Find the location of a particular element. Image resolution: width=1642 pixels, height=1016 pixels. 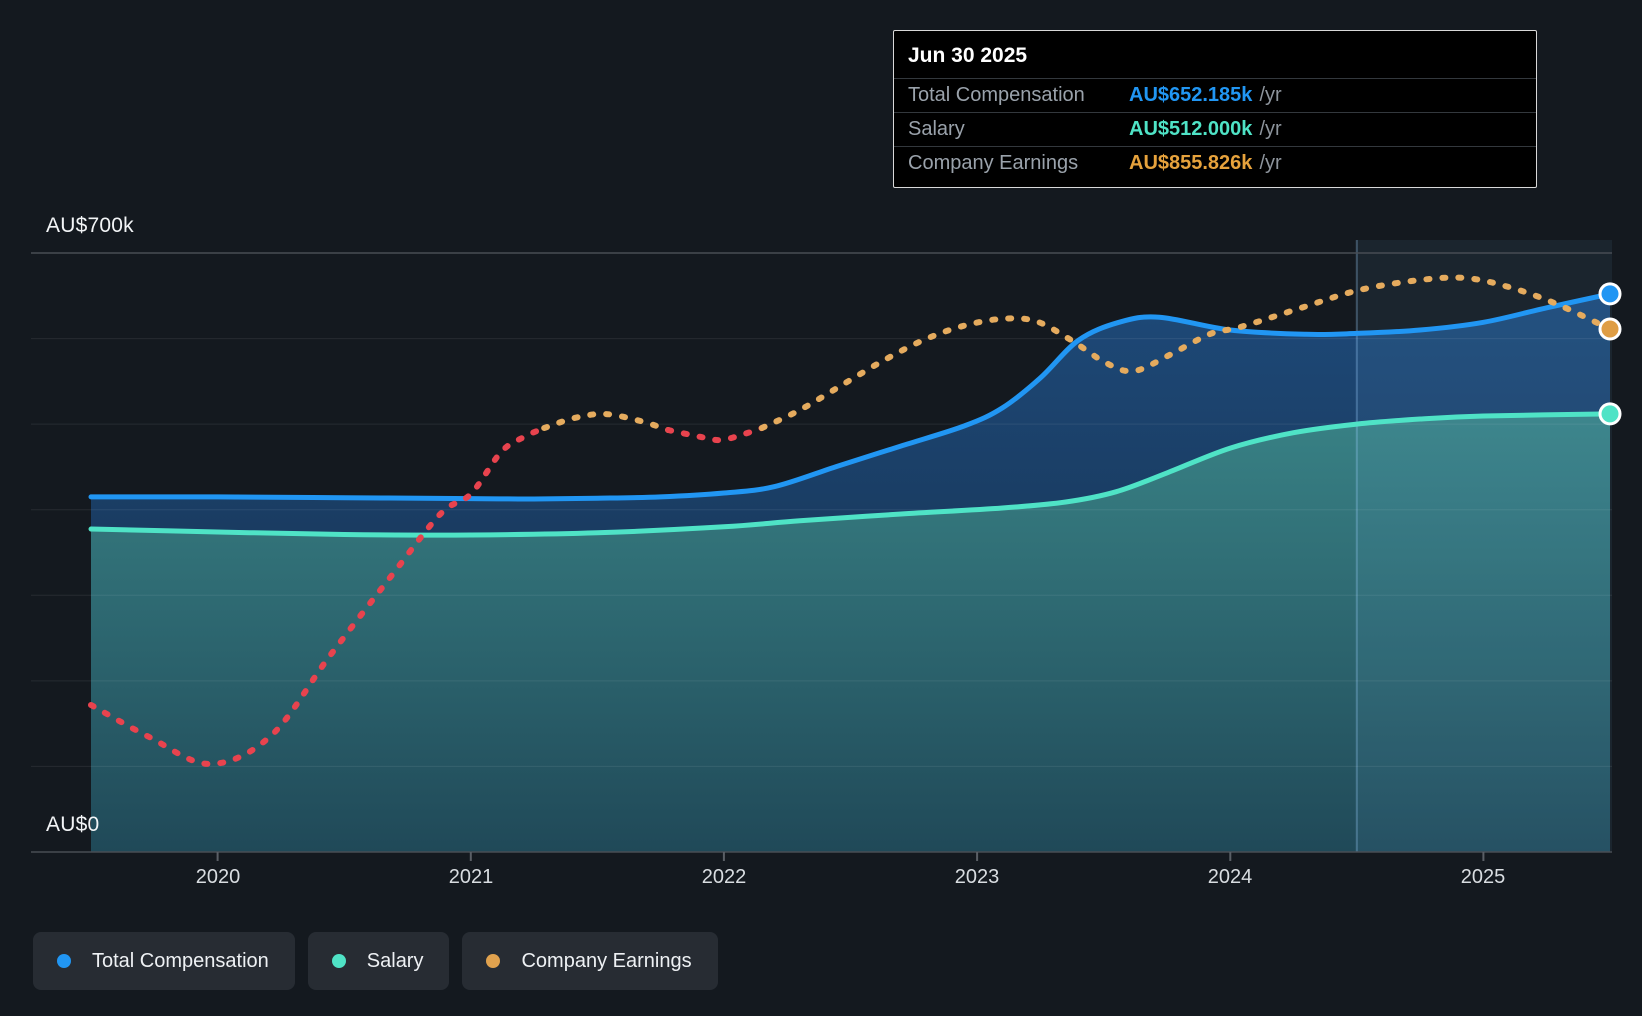

legend-item-total-compensation: Total Compensation is located at coordinates (164, 961).